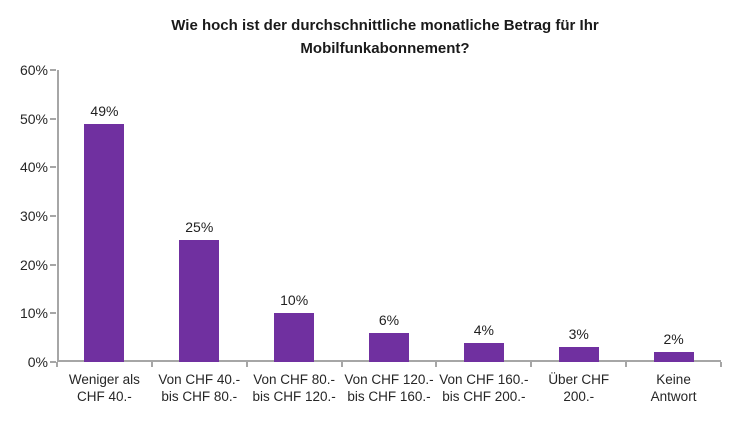 The height and width of the screenshot is (421, 750). What do you see at coordinates (104, 388) in the screenshot?
I see `x-axis-category-label: Weniger als CHF 40.-` at bounding box center [104, 388].